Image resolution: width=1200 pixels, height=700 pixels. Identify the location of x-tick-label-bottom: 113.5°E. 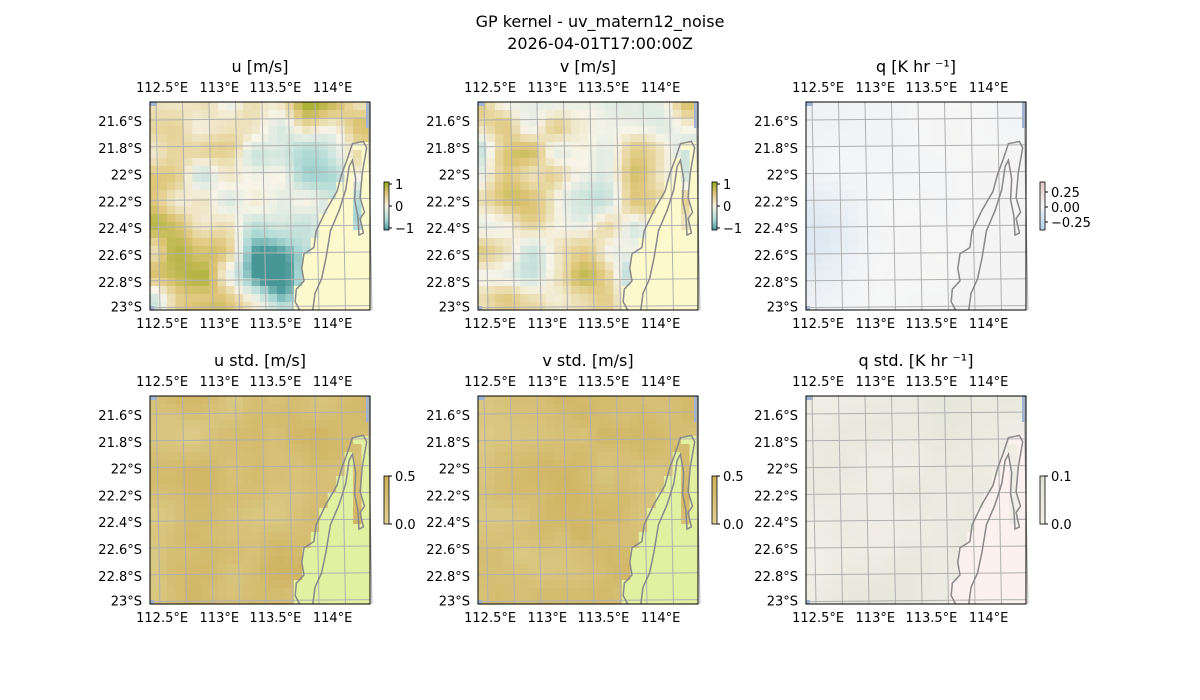
(275, 324).